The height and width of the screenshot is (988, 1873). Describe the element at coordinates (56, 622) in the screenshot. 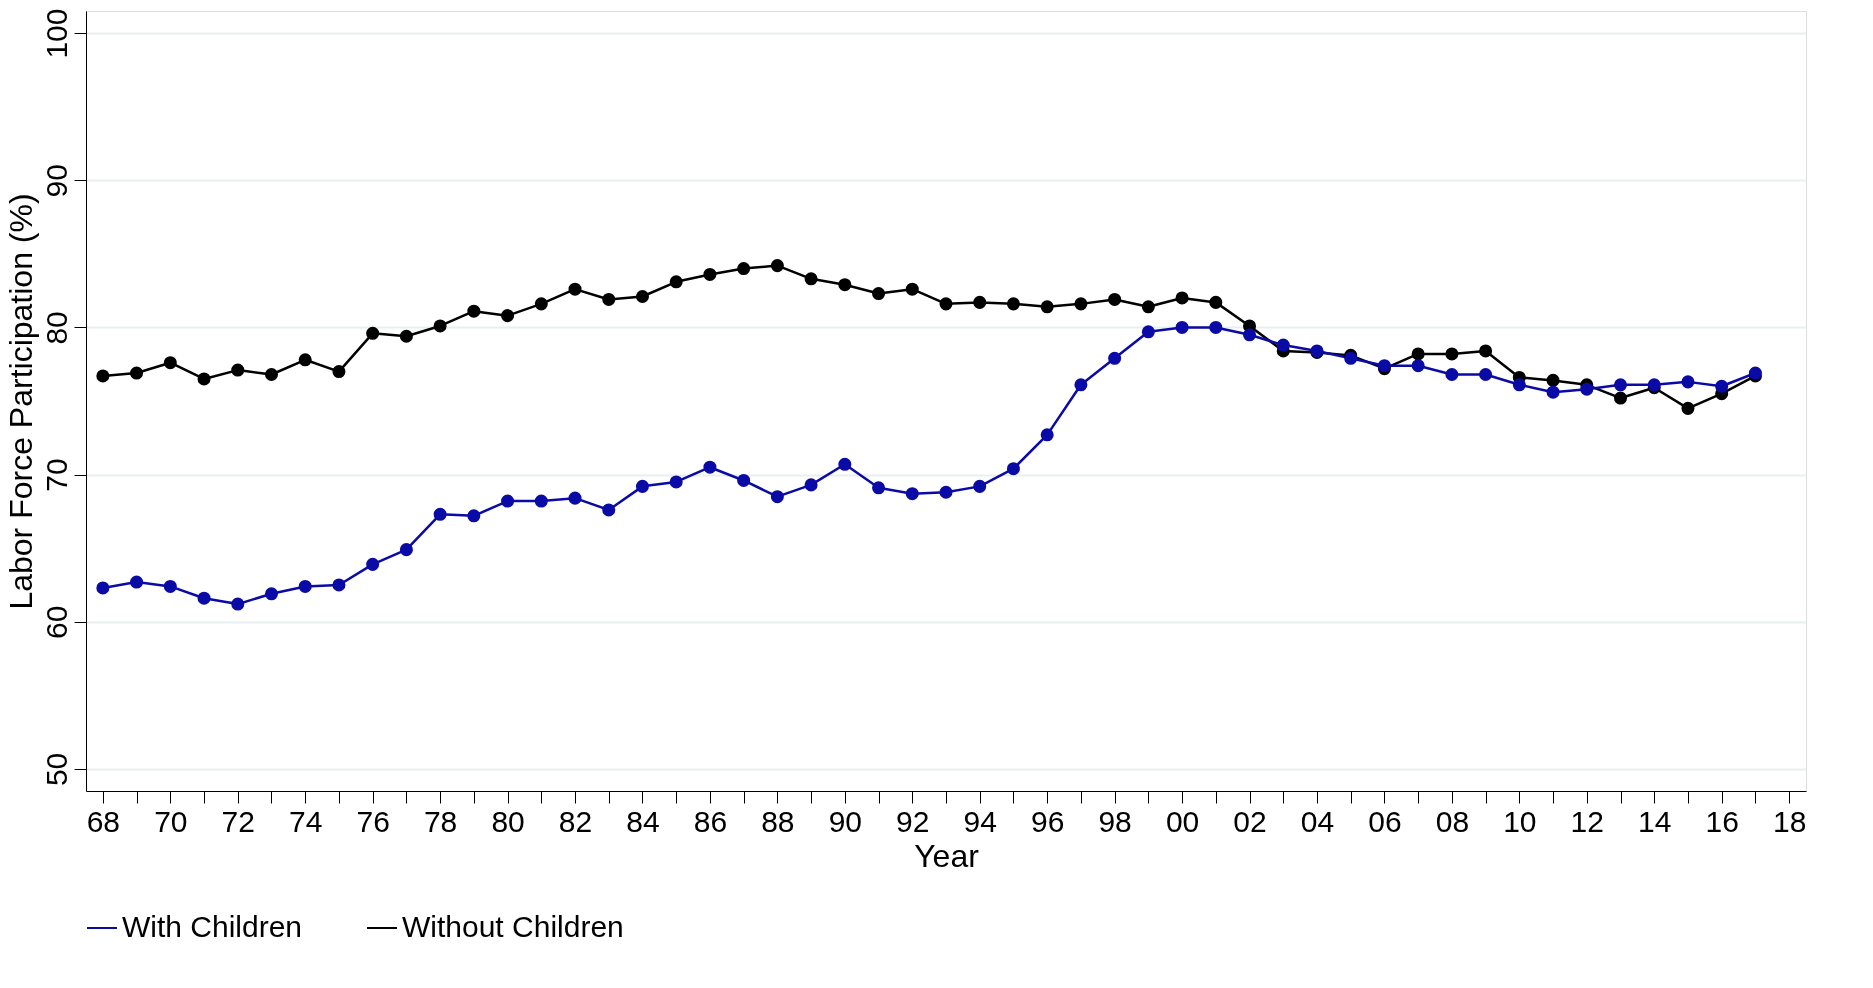

I see `y-tick-label: 60` at that location.